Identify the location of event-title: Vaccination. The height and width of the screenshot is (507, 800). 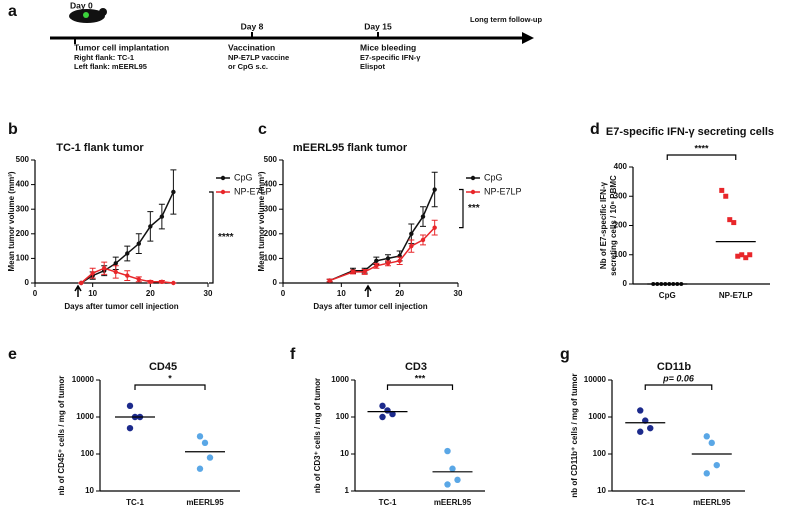
(251, 47).